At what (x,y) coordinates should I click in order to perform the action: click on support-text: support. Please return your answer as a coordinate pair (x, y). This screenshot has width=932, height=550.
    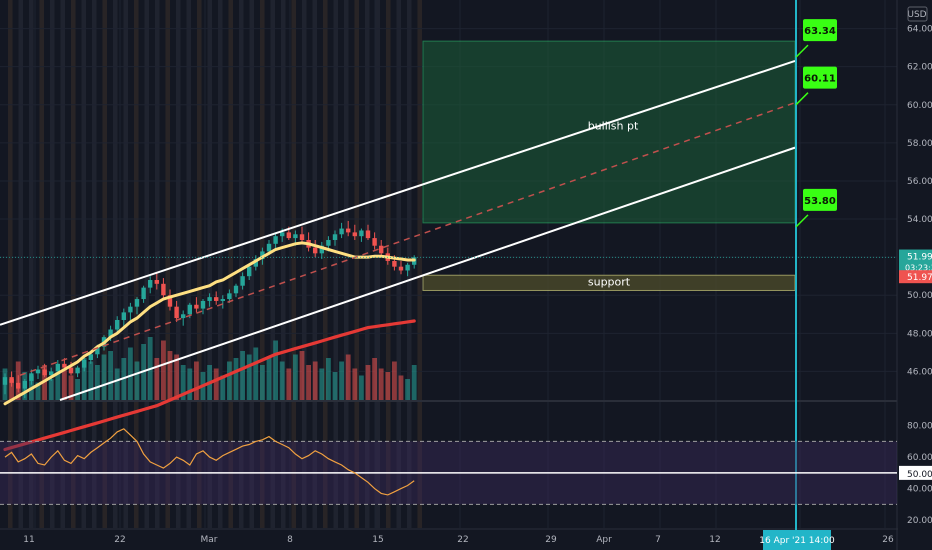
    Looking at the image, I should click on (609, 281).